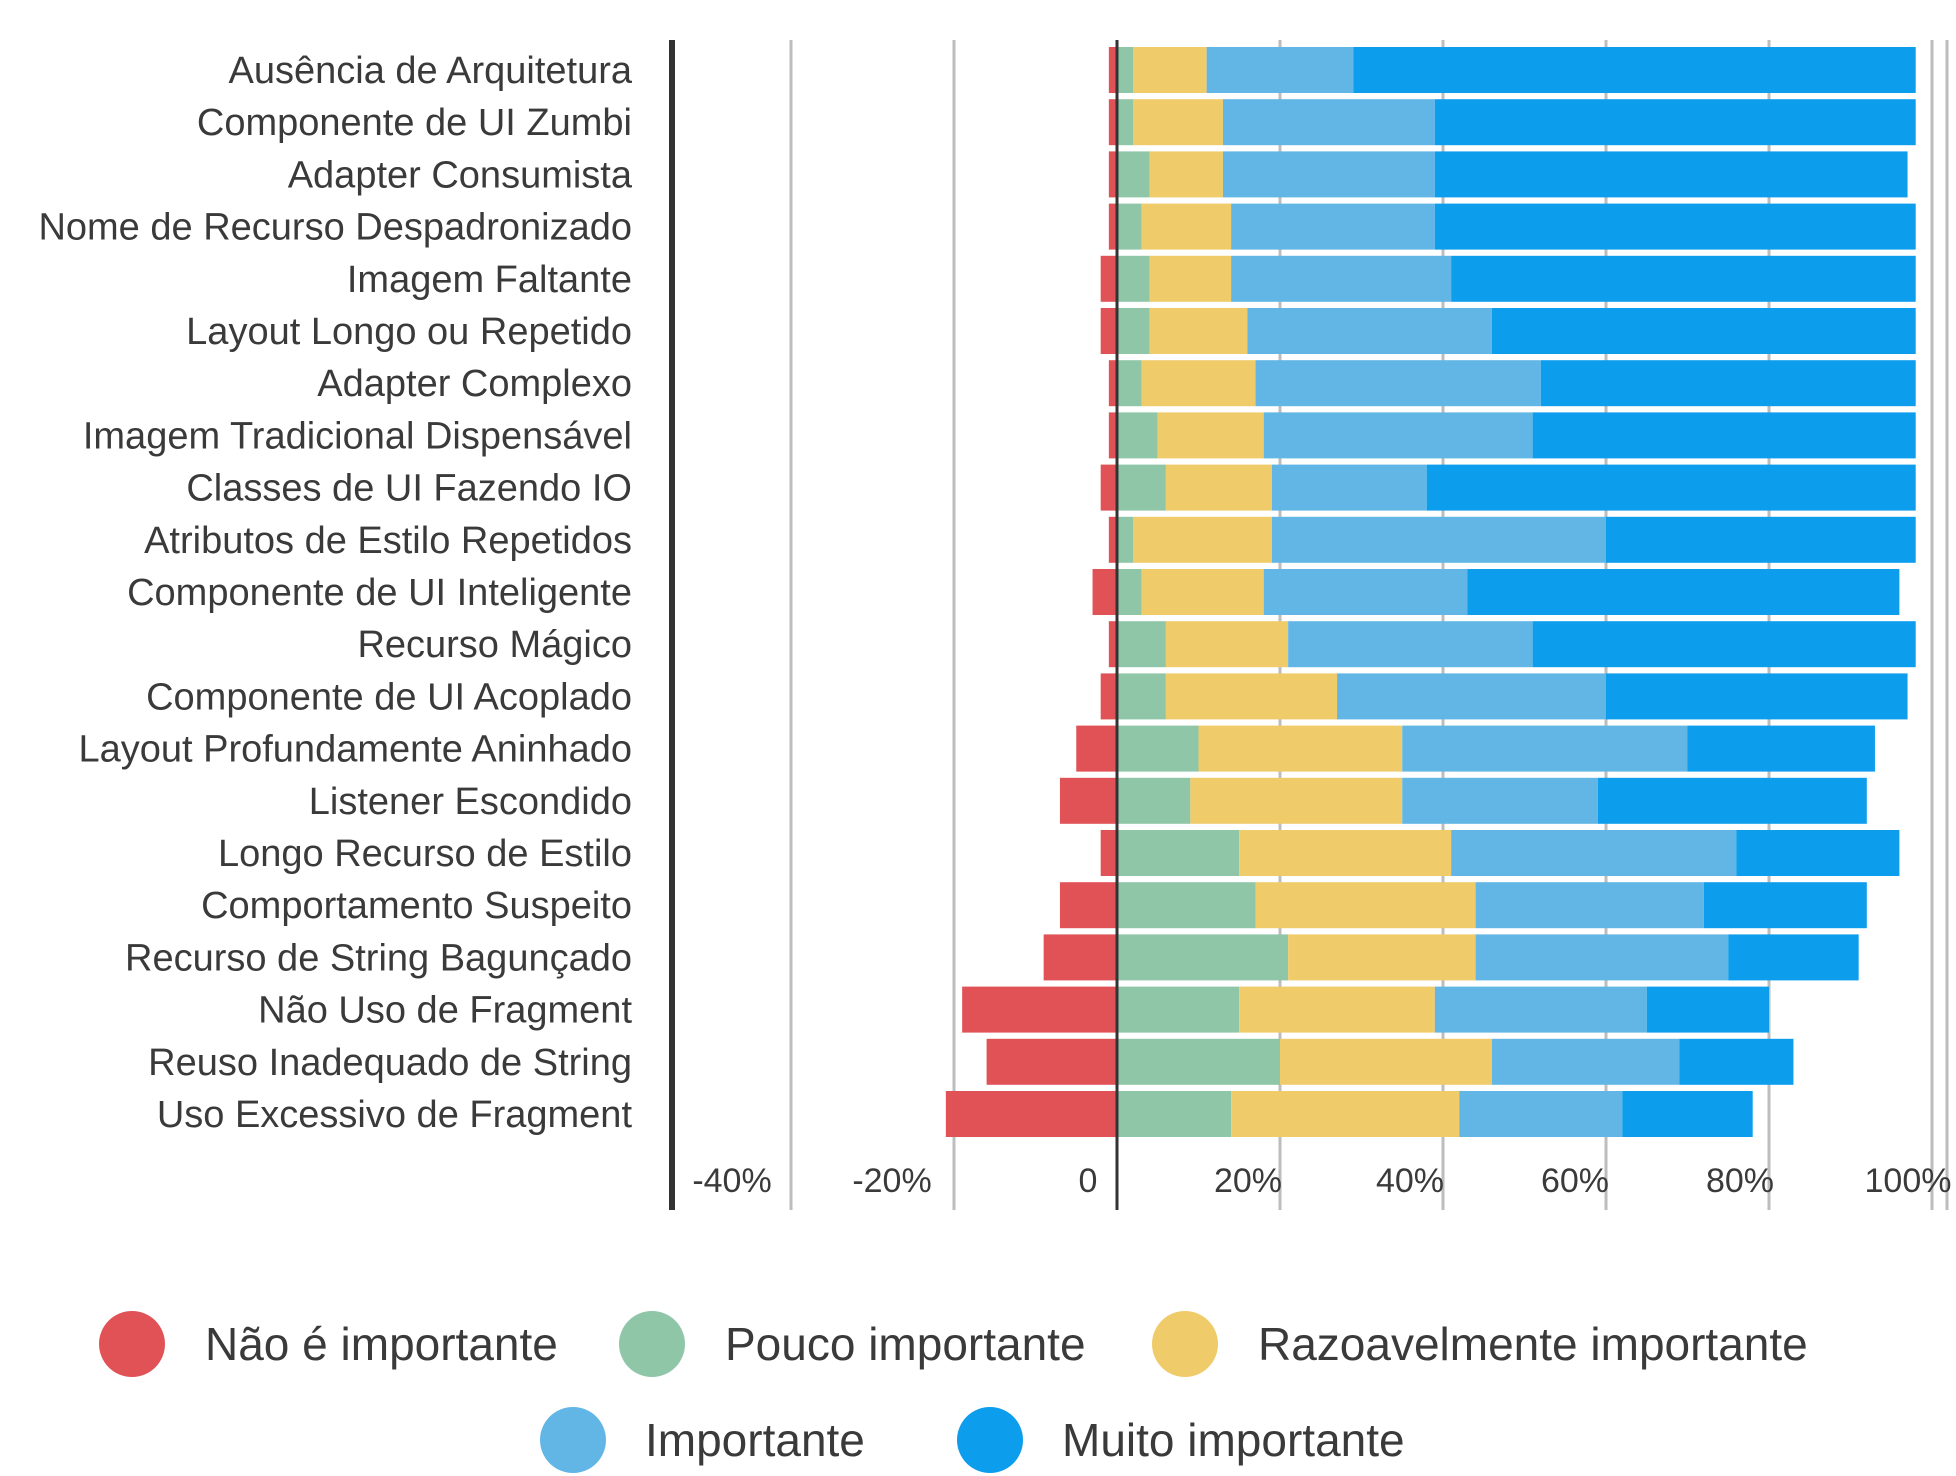  Describe the element at coordinates (1080, 957) in the screenshot. I see `bar-segment-s0-r17` at that location.